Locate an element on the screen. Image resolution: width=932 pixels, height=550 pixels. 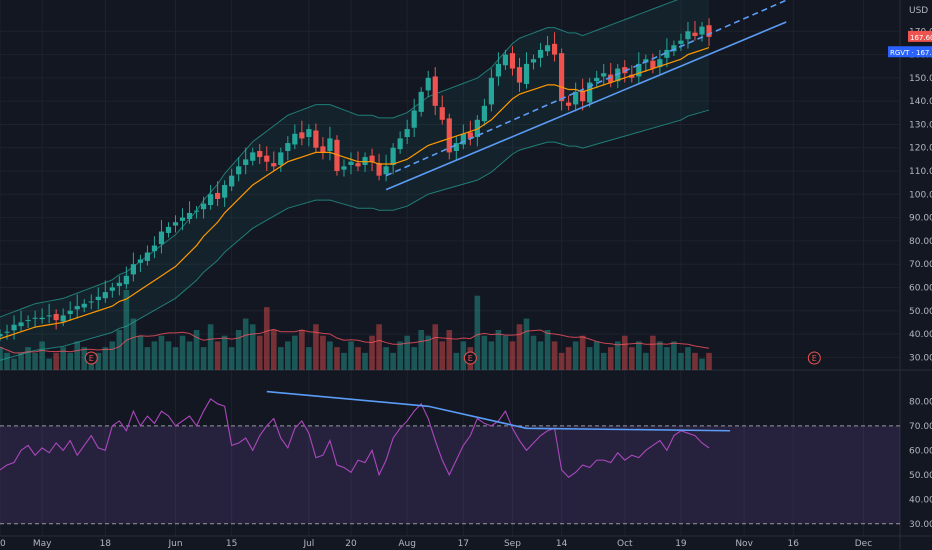
price-tick-label-9: 120.00 is located at coordinates (920, 149).